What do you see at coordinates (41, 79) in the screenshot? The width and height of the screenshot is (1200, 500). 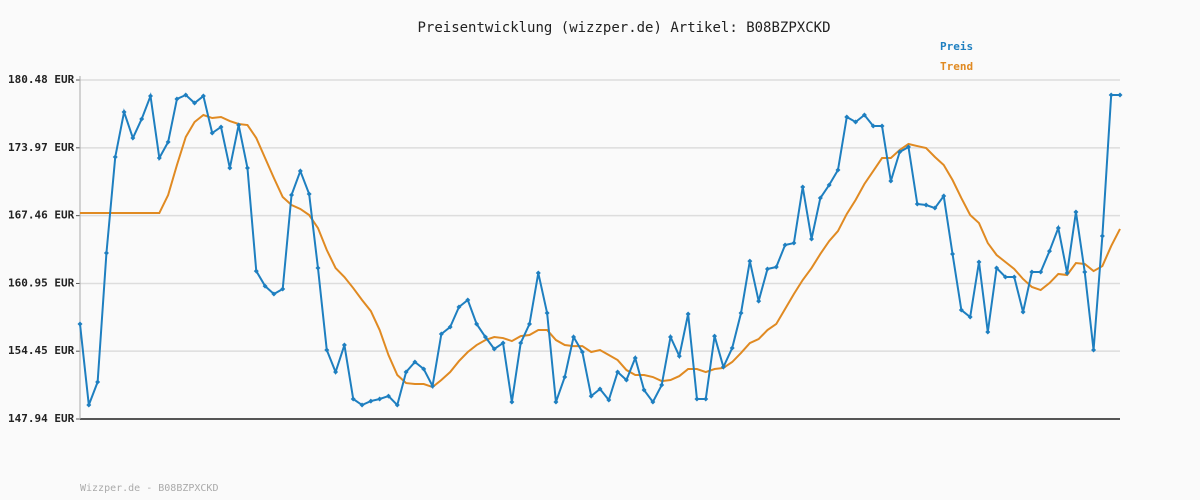 I see `y-tick-label: 180.48 EUR` at bounding box center [41, 79].